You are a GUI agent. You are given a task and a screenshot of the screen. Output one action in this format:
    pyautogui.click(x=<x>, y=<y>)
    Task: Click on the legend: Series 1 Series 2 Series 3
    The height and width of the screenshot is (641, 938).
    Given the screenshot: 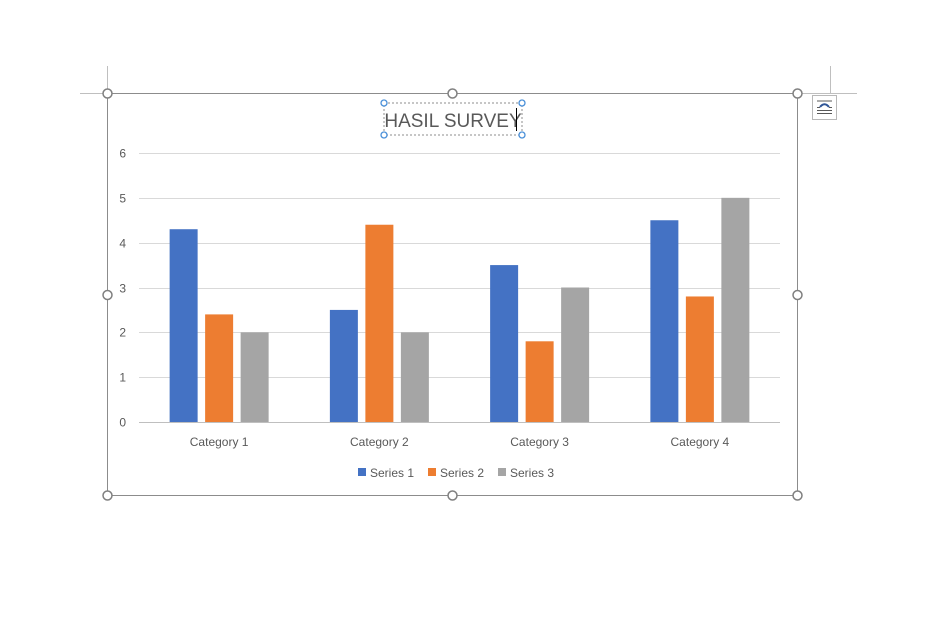 What is the action you would take?
    pyautogui.click(x=456, y=473)
    